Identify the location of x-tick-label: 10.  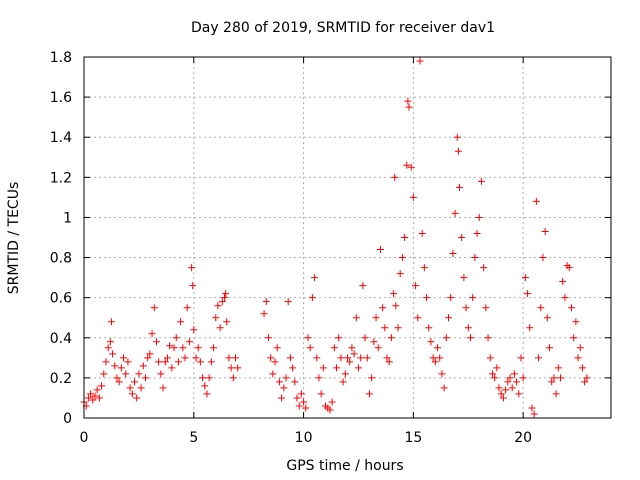
(304, 438).